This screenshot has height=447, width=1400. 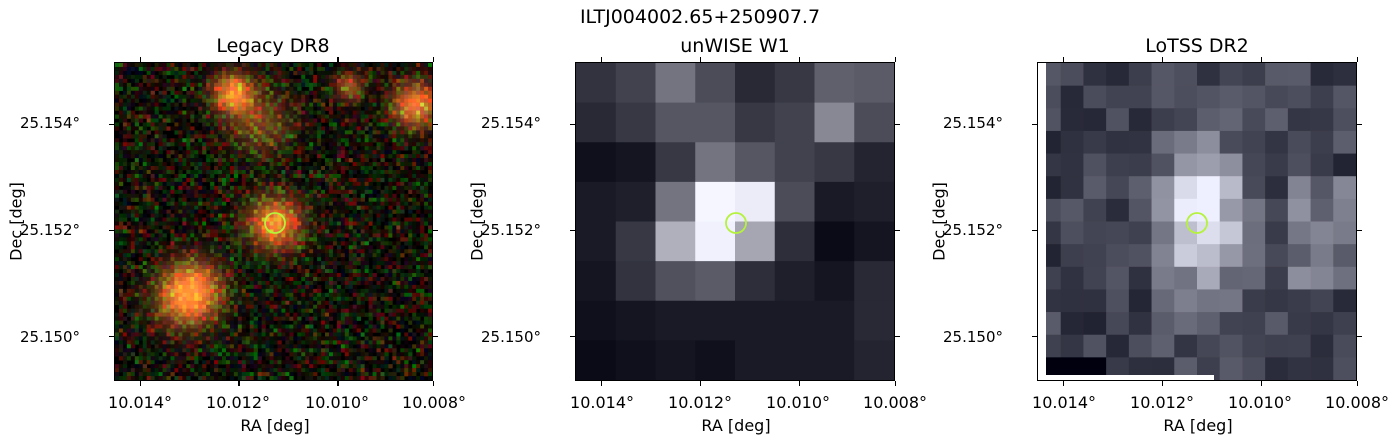 What do you see at coordinates (735, 46) in the screenshot?
I see `panel-title: unWISE W1` at bounding box center [735, 46].